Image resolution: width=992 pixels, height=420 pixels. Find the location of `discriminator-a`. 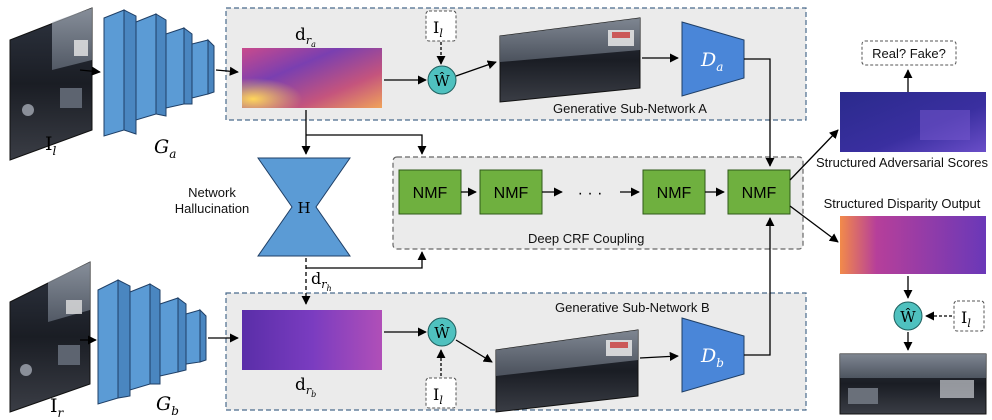

discriminator-a is located at coordinates (713, 59).